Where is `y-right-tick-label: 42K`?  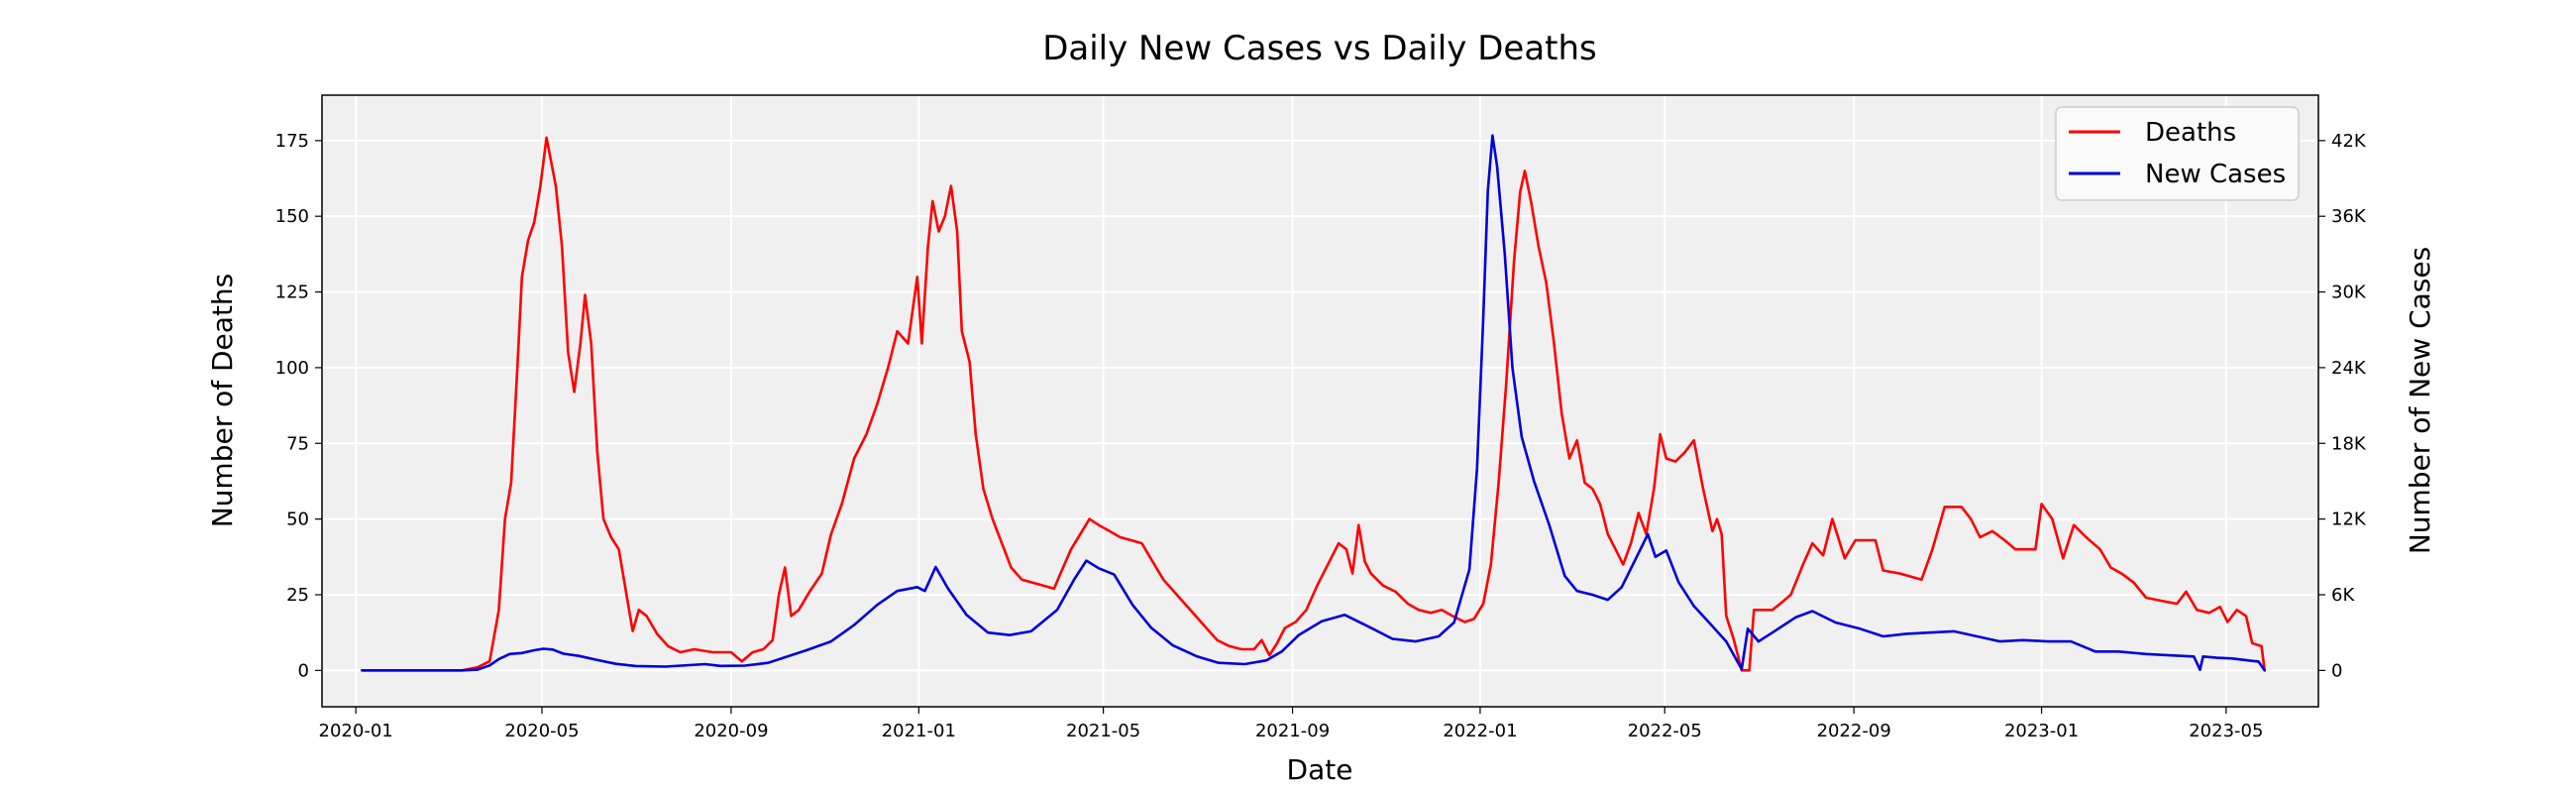 y-right-tick-label: 42K is located at coordinates (2349, 141).